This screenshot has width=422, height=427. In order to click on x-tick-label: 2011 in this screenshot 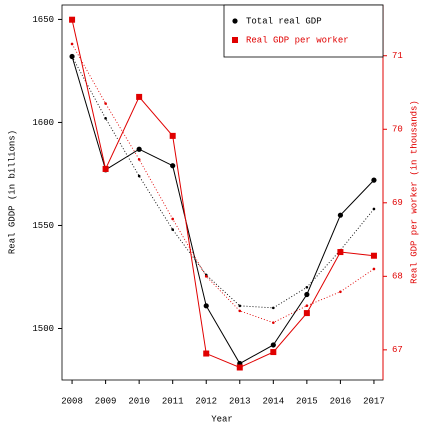, I will do `click(173, 401)`.